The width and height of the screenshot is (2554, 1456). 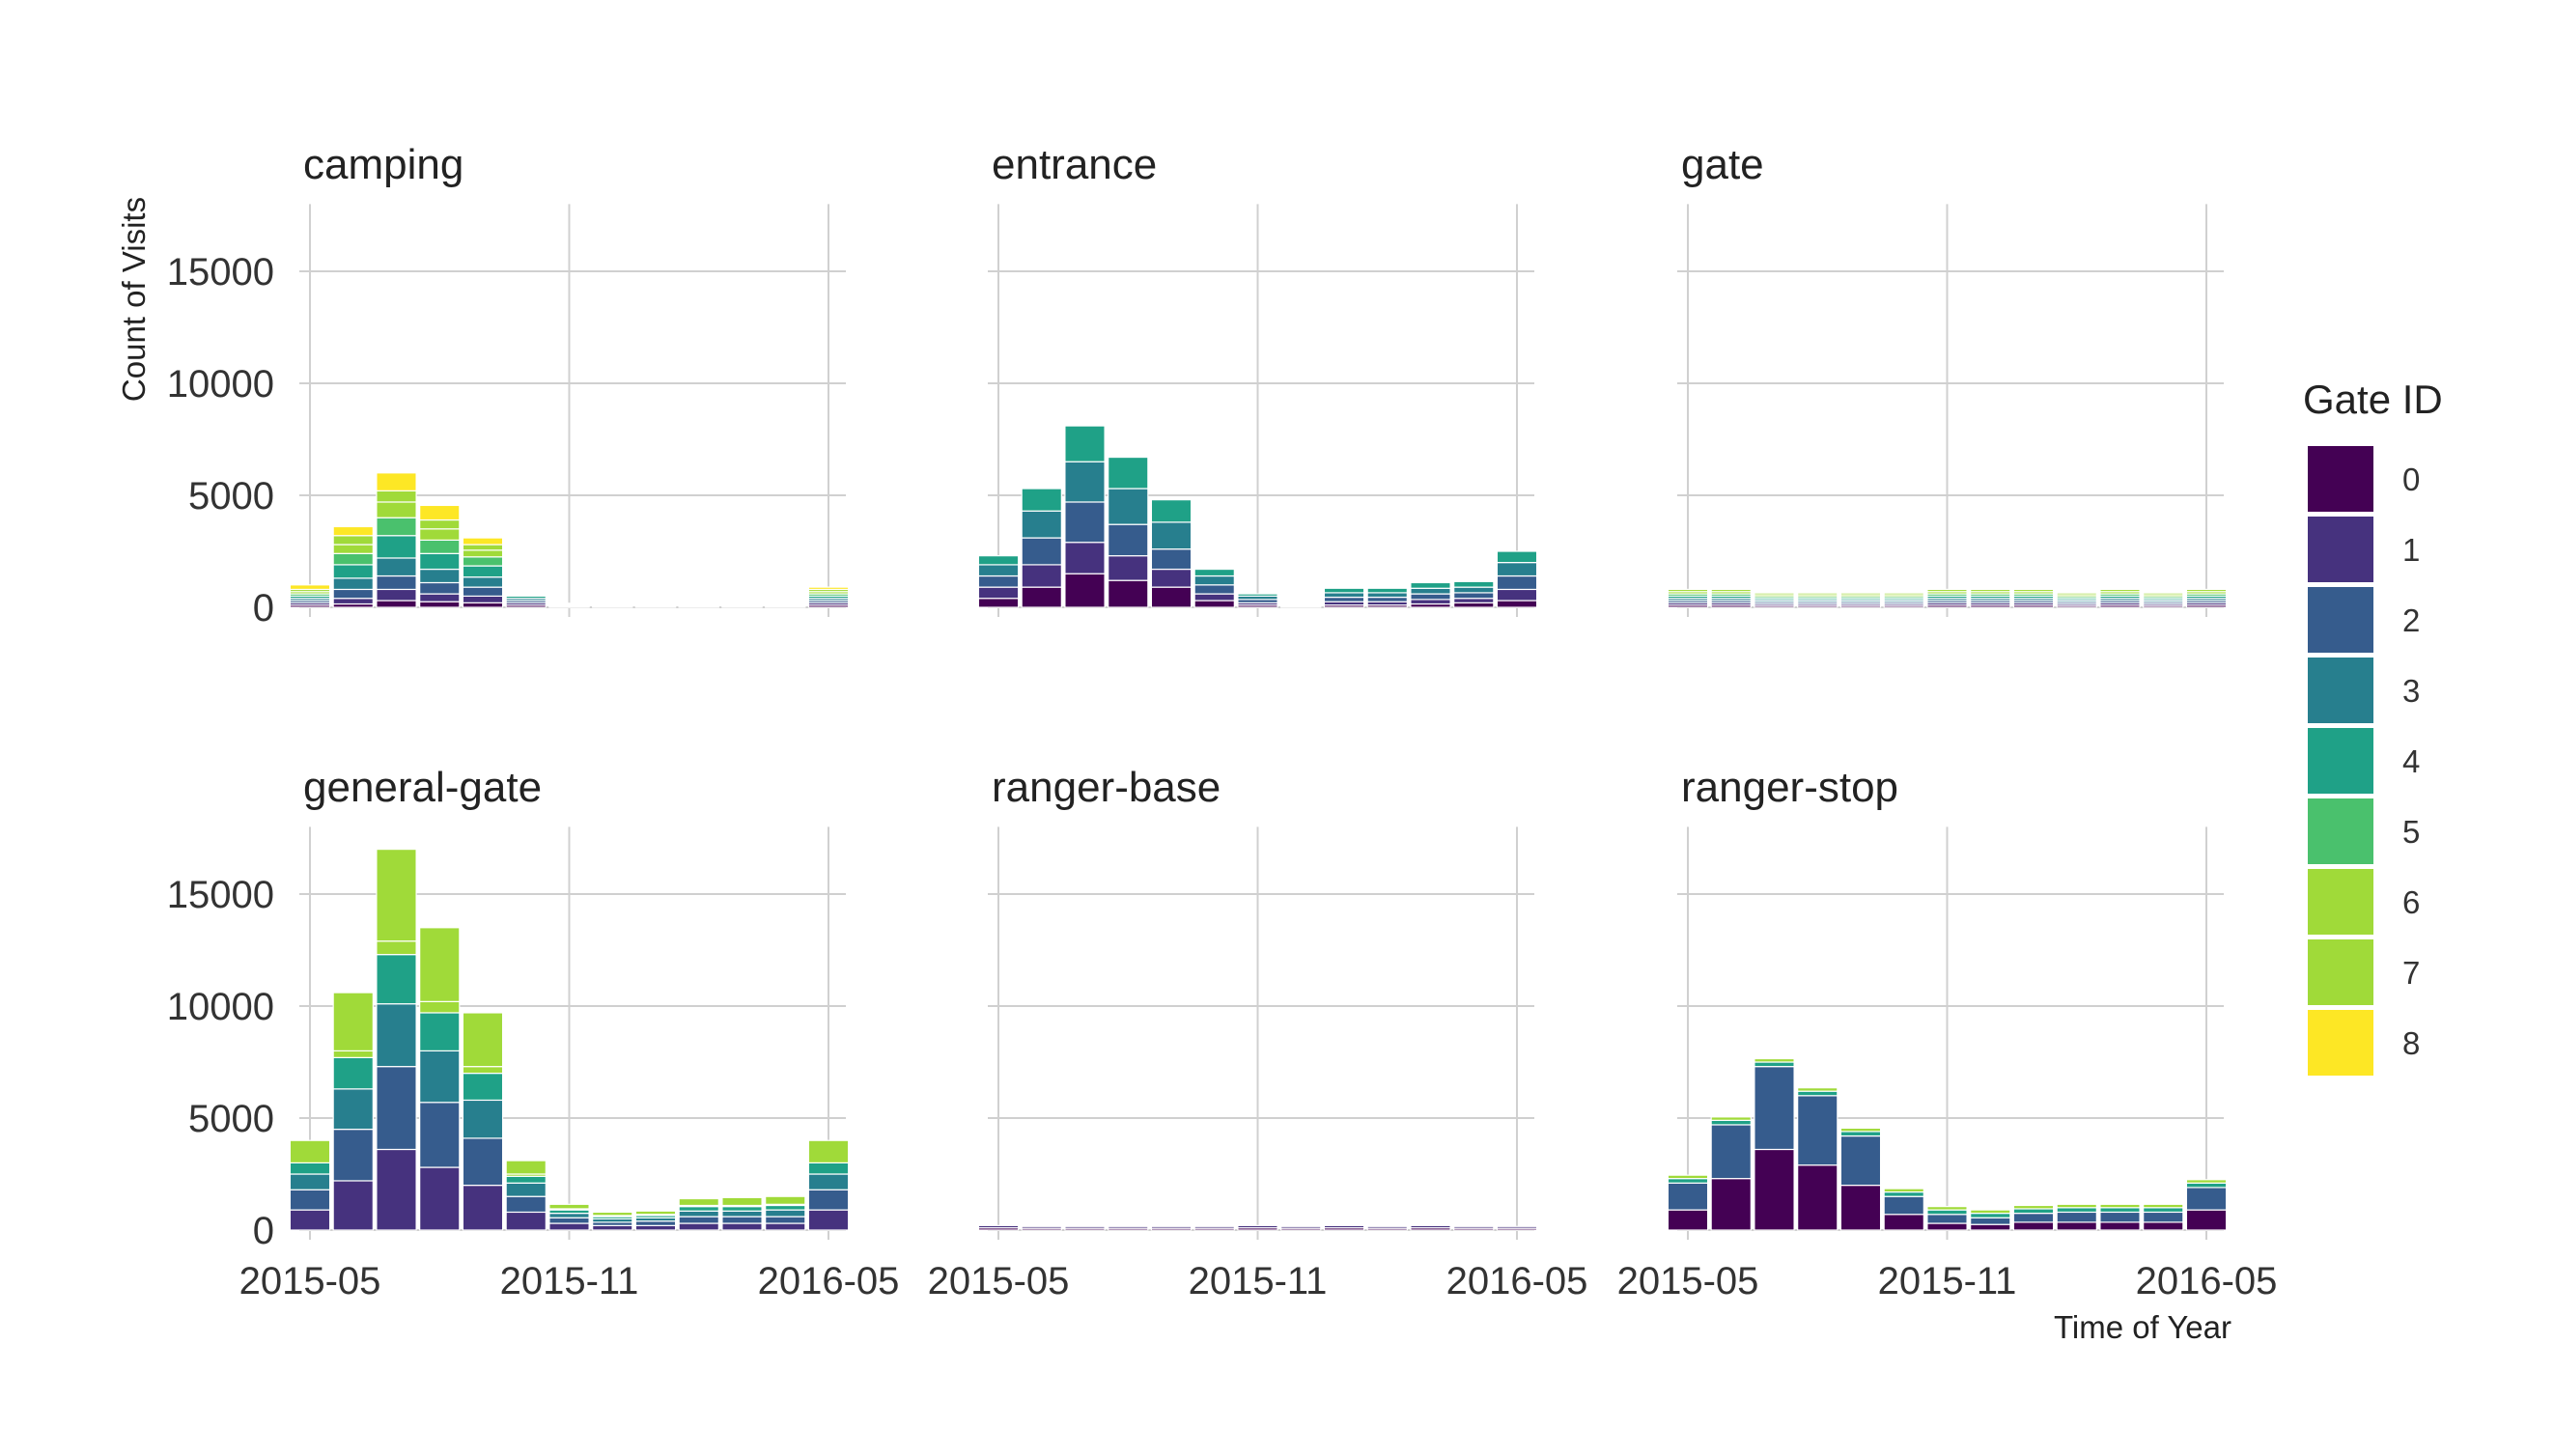 I want to click on facet-camping: camping 0 5000 10000 15000, so click(x=508, y=386).